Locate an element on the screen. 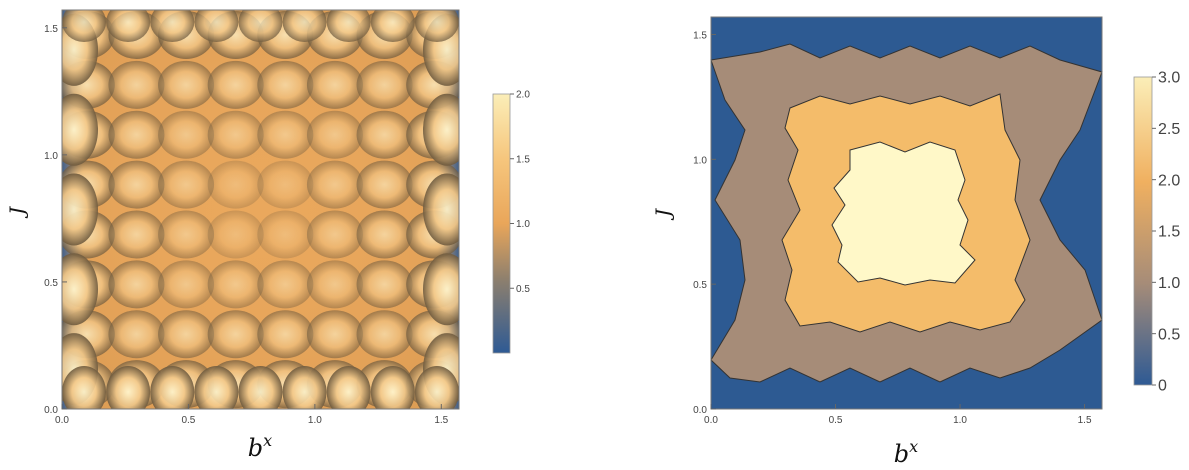 Image resolution: width=1189 pixels, height=470 pixels. x-tick-label: 0.0 is located at coordinates (711, 420).